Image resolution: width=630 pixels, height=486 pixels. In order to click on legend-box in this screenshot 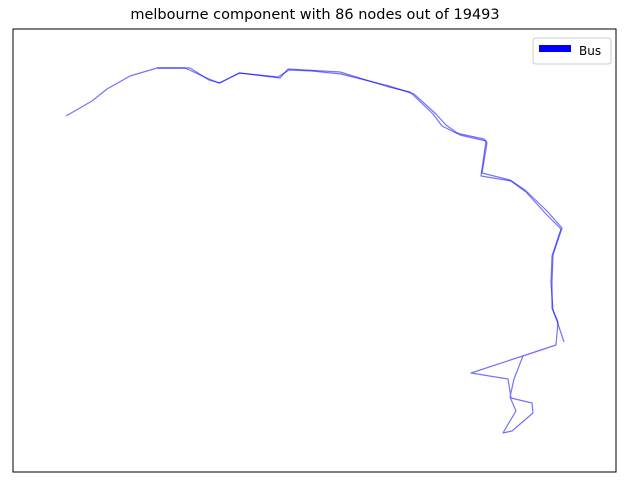, I will do `click(572, 51)`.